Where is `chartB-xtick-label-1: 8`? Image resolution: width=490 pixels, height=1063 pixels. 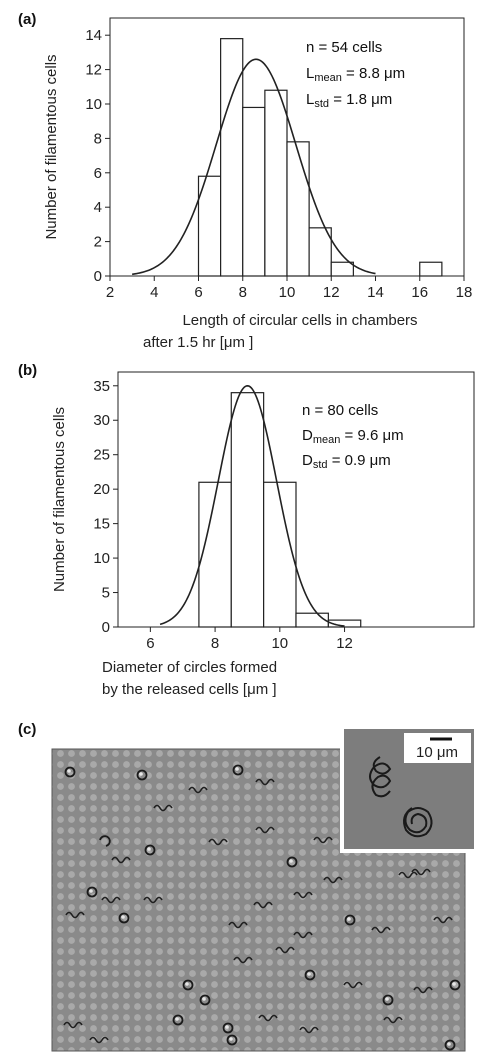 chartB-xtick-label-1: 8 is located at coordinates (215, 643).